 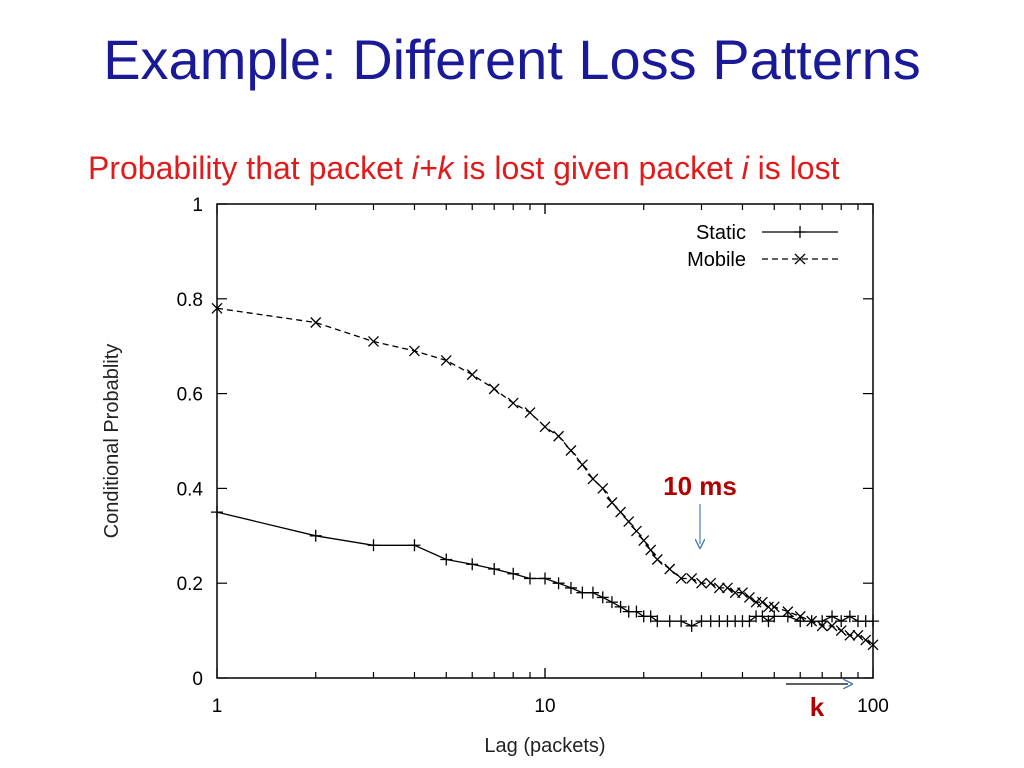 What do you see at coordinates (190, 395) in the screenshot?
I see `y-tick-label: 0.6` at bounding box center [190, 395].